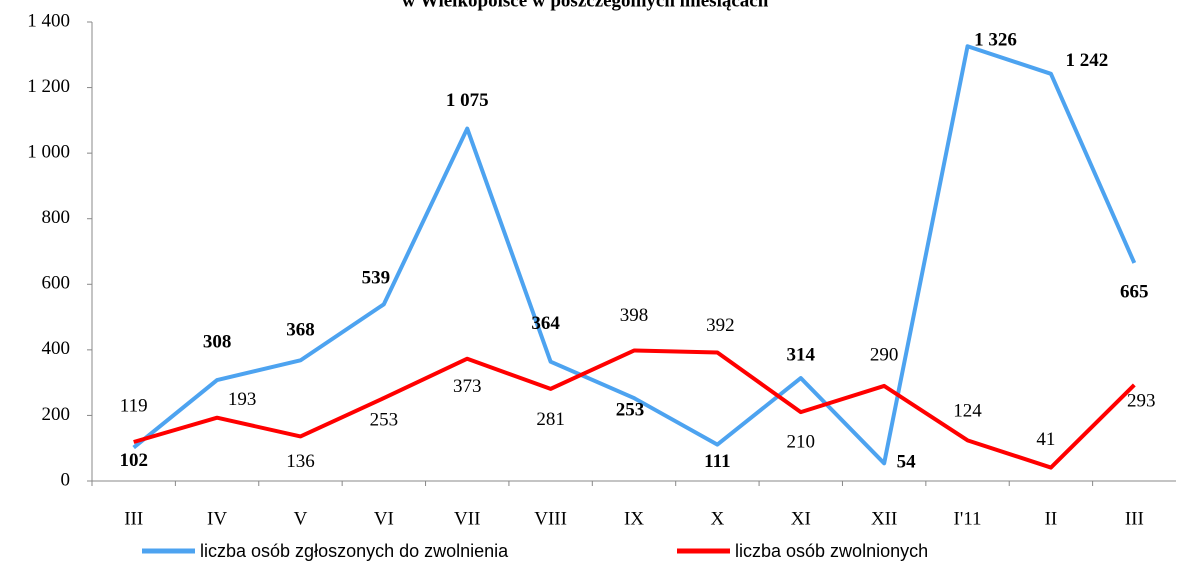 Image resolution: width=1178 pixels, height=568 pixels. I want to click on y-tick-label: 800, so click(56, 217).